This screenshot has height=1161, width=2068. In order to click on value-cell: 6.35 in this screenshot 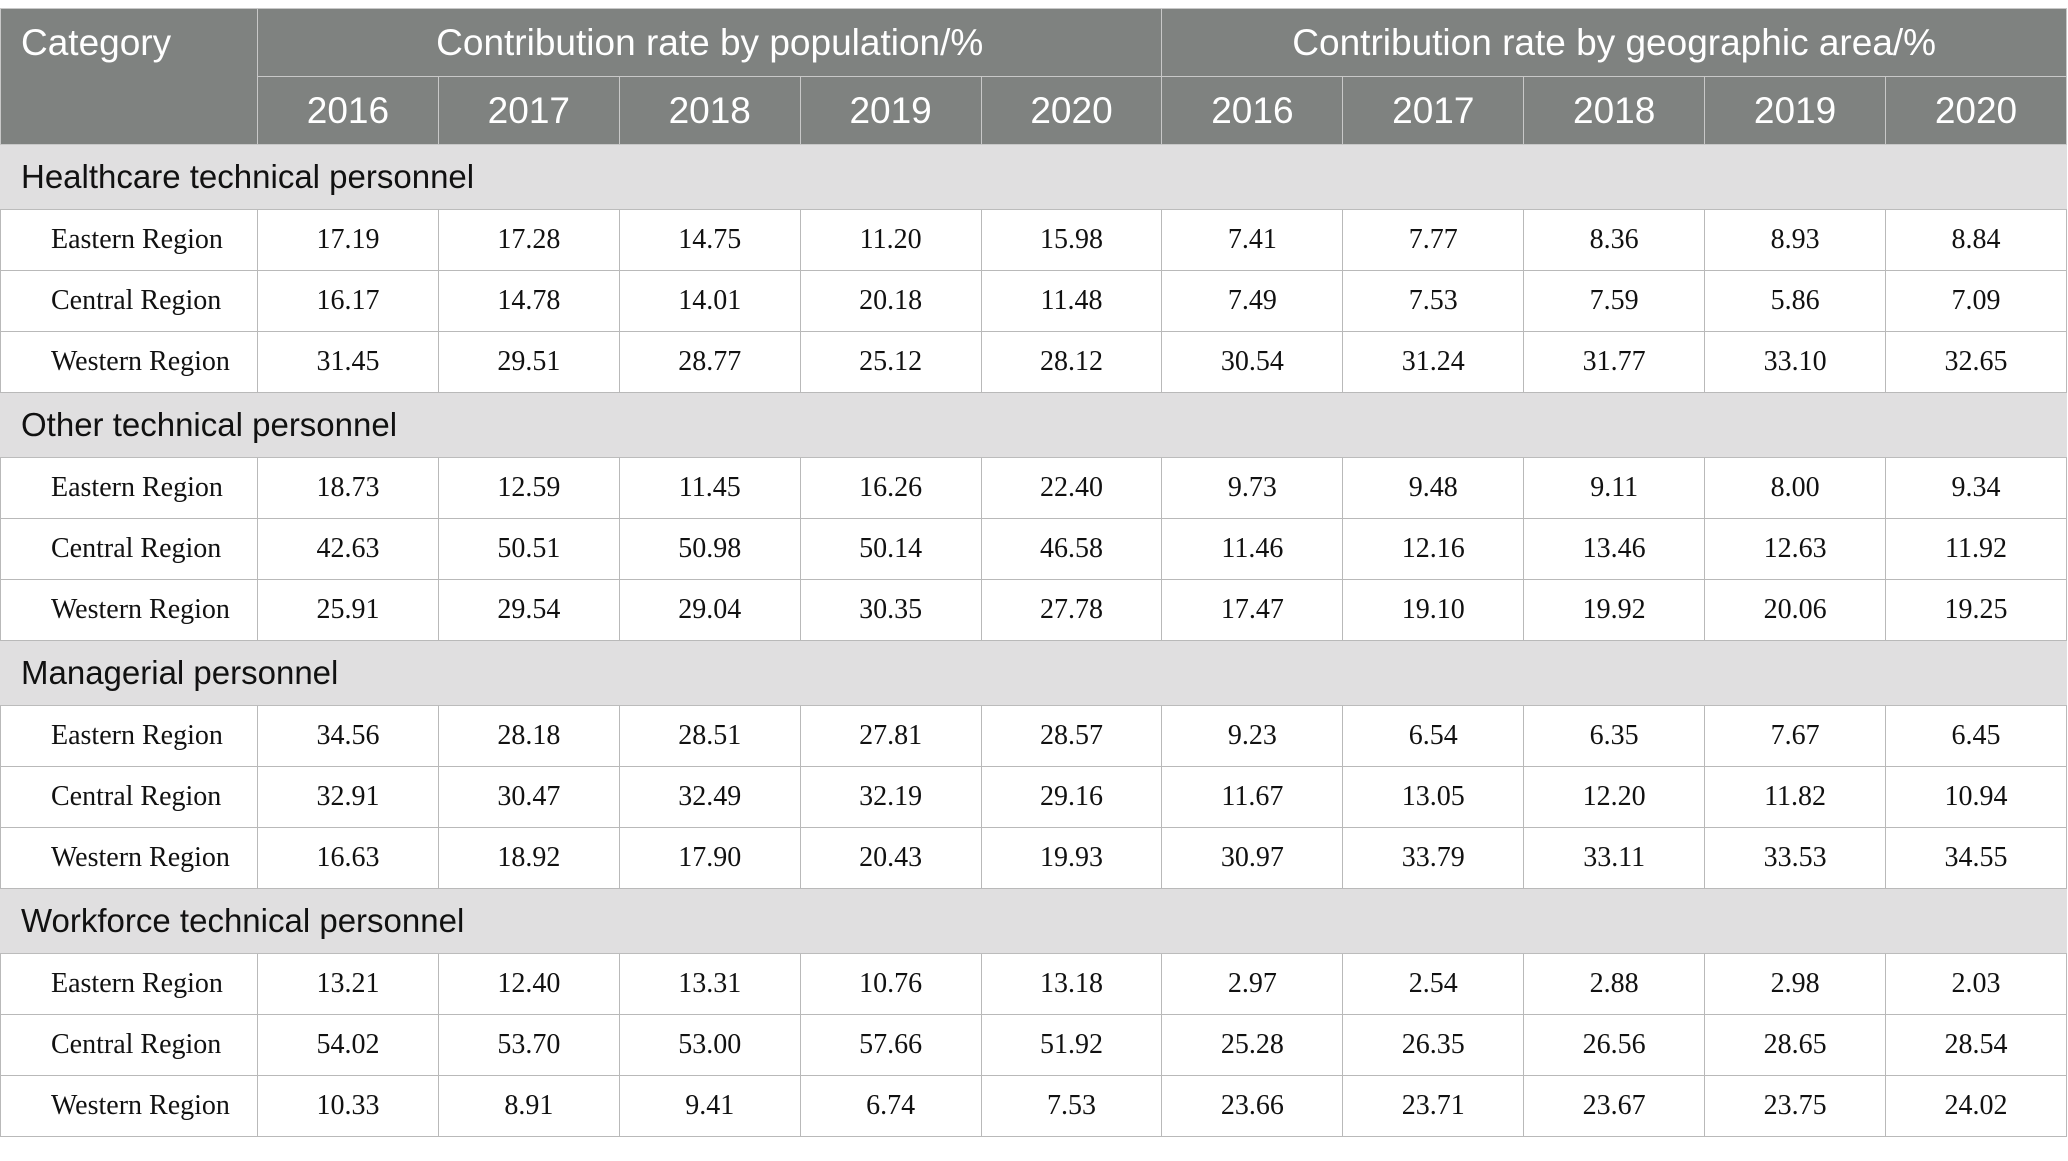, I will do `click(1614, 736)`.